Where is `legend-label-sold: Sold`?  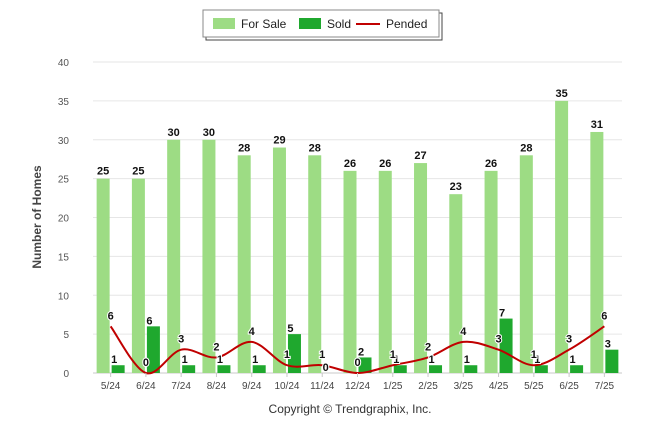
legend-label-sold: Sold is located at coordinates (339, 24).